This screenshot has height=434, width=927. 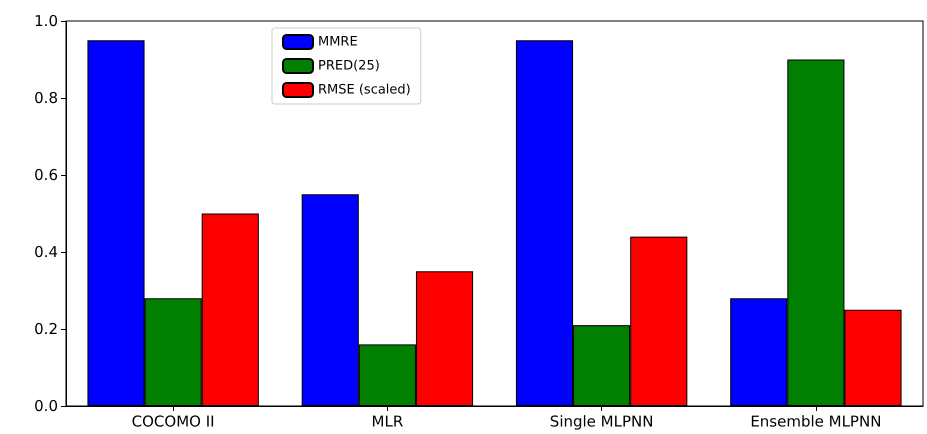 I want to click on x-tick-label: MLR, so click(x=388, y=421).